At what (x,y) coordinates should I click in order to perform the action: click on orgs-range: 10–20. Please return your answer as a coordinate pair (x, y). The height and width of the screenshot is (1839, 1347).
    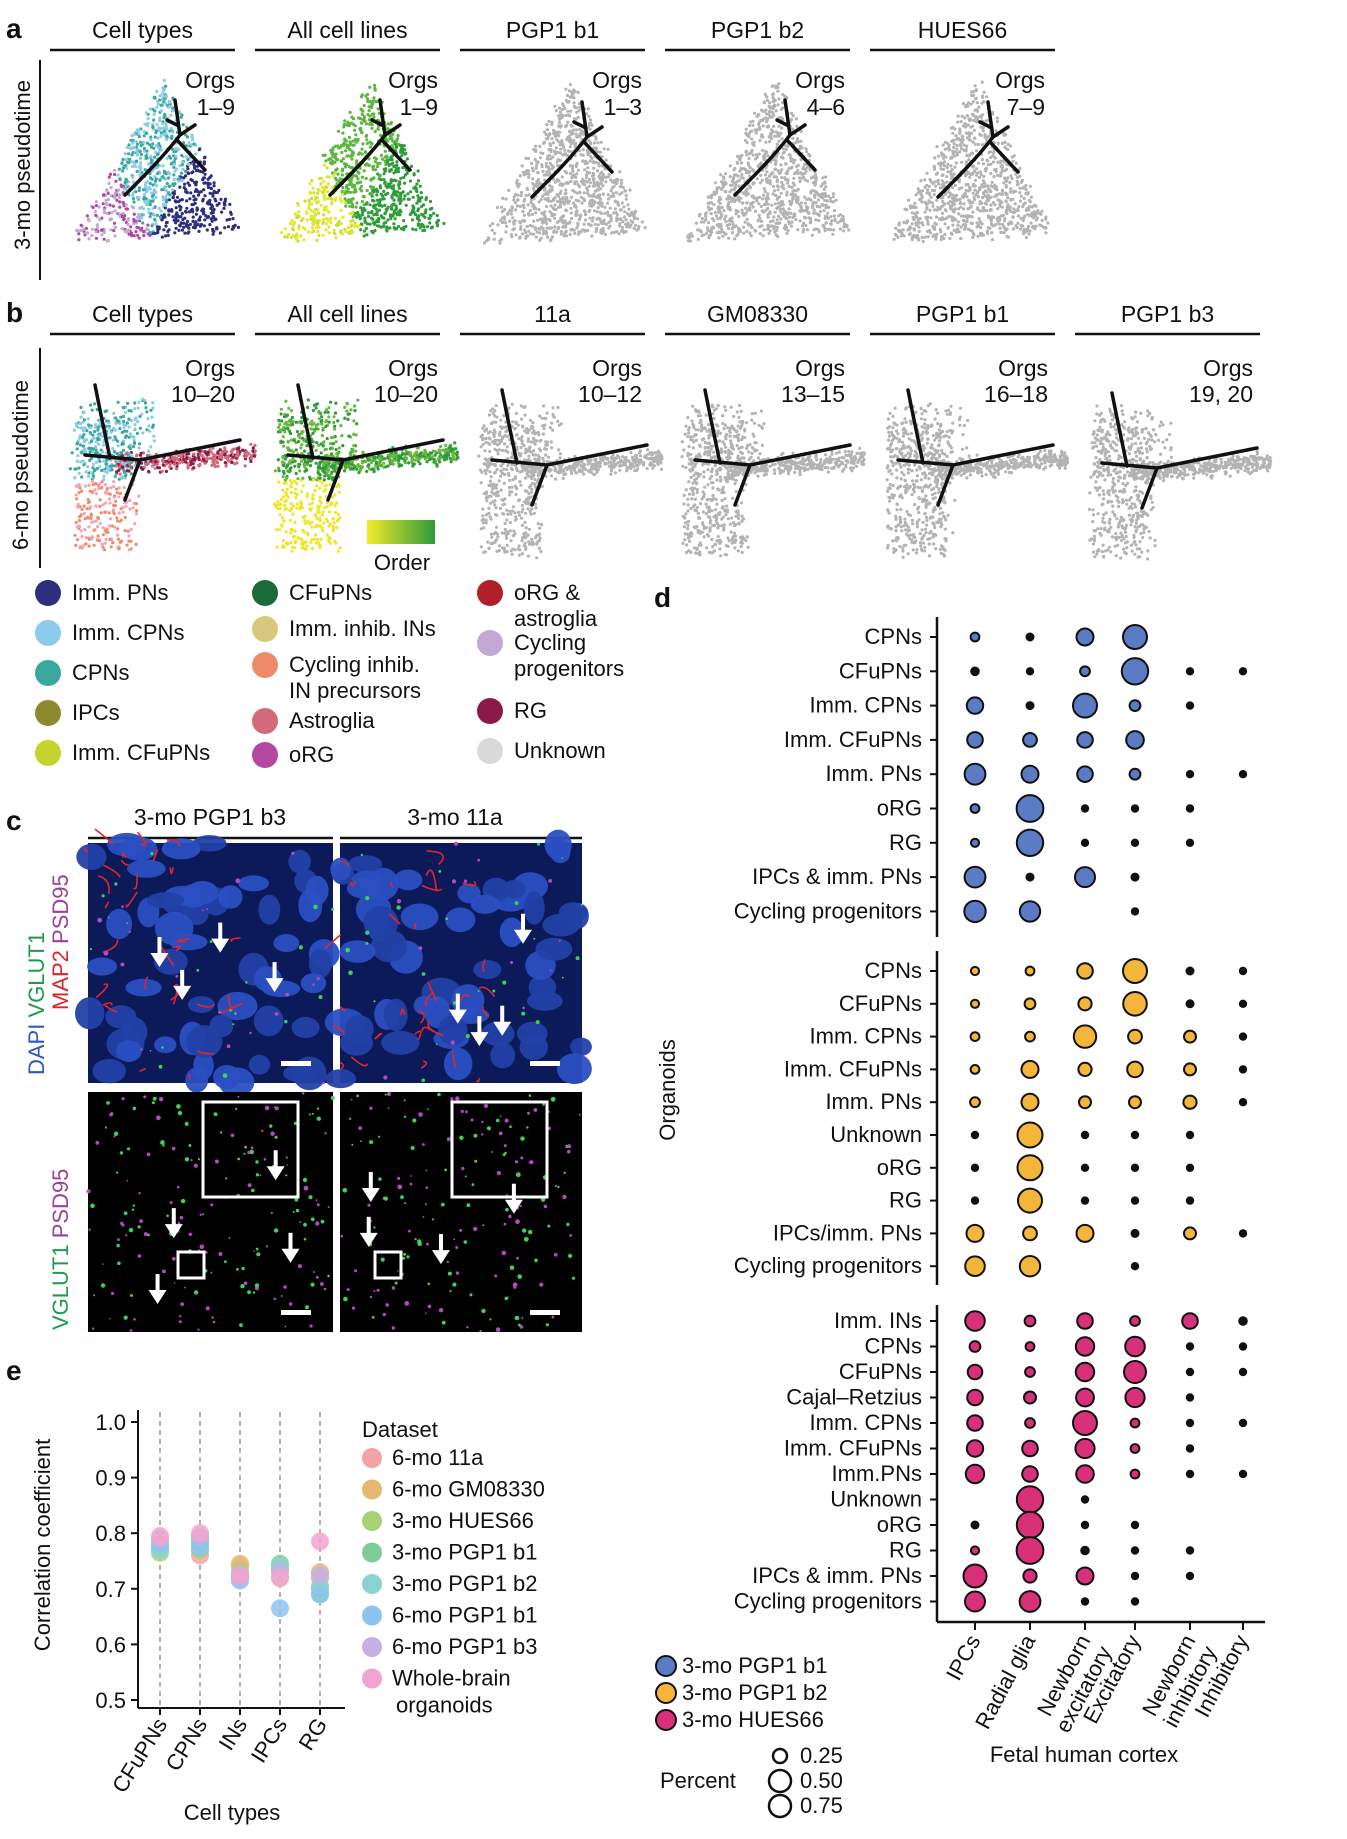
    Looking at the image, I should click on (203, 394).